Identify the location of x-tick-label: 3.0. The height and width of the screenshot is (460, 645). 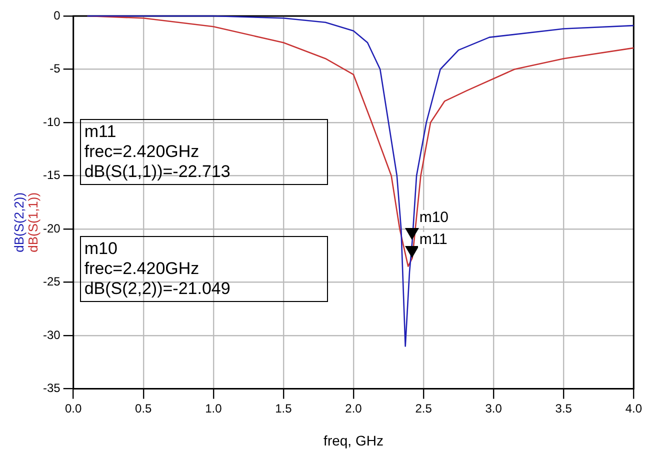
(493, 408).